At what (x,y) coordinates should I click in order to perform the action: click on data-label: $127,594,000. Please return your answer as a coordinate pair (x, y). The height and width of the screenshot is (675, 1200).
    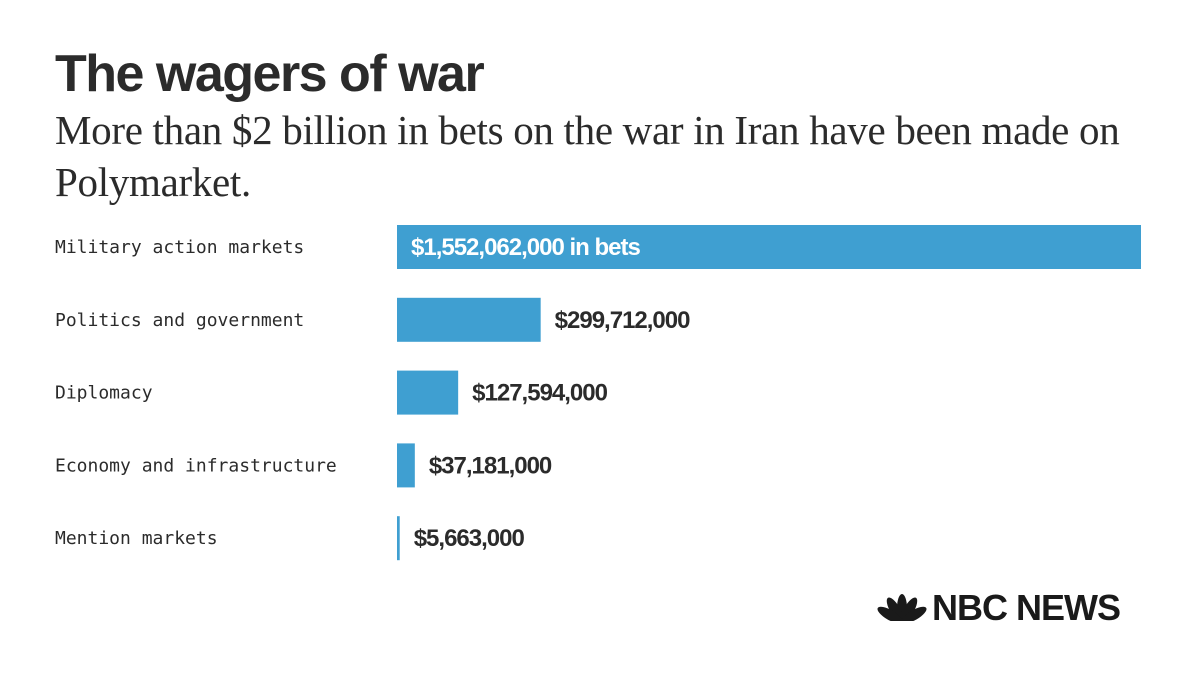
    Looking at the image, I should click on (539, 393).